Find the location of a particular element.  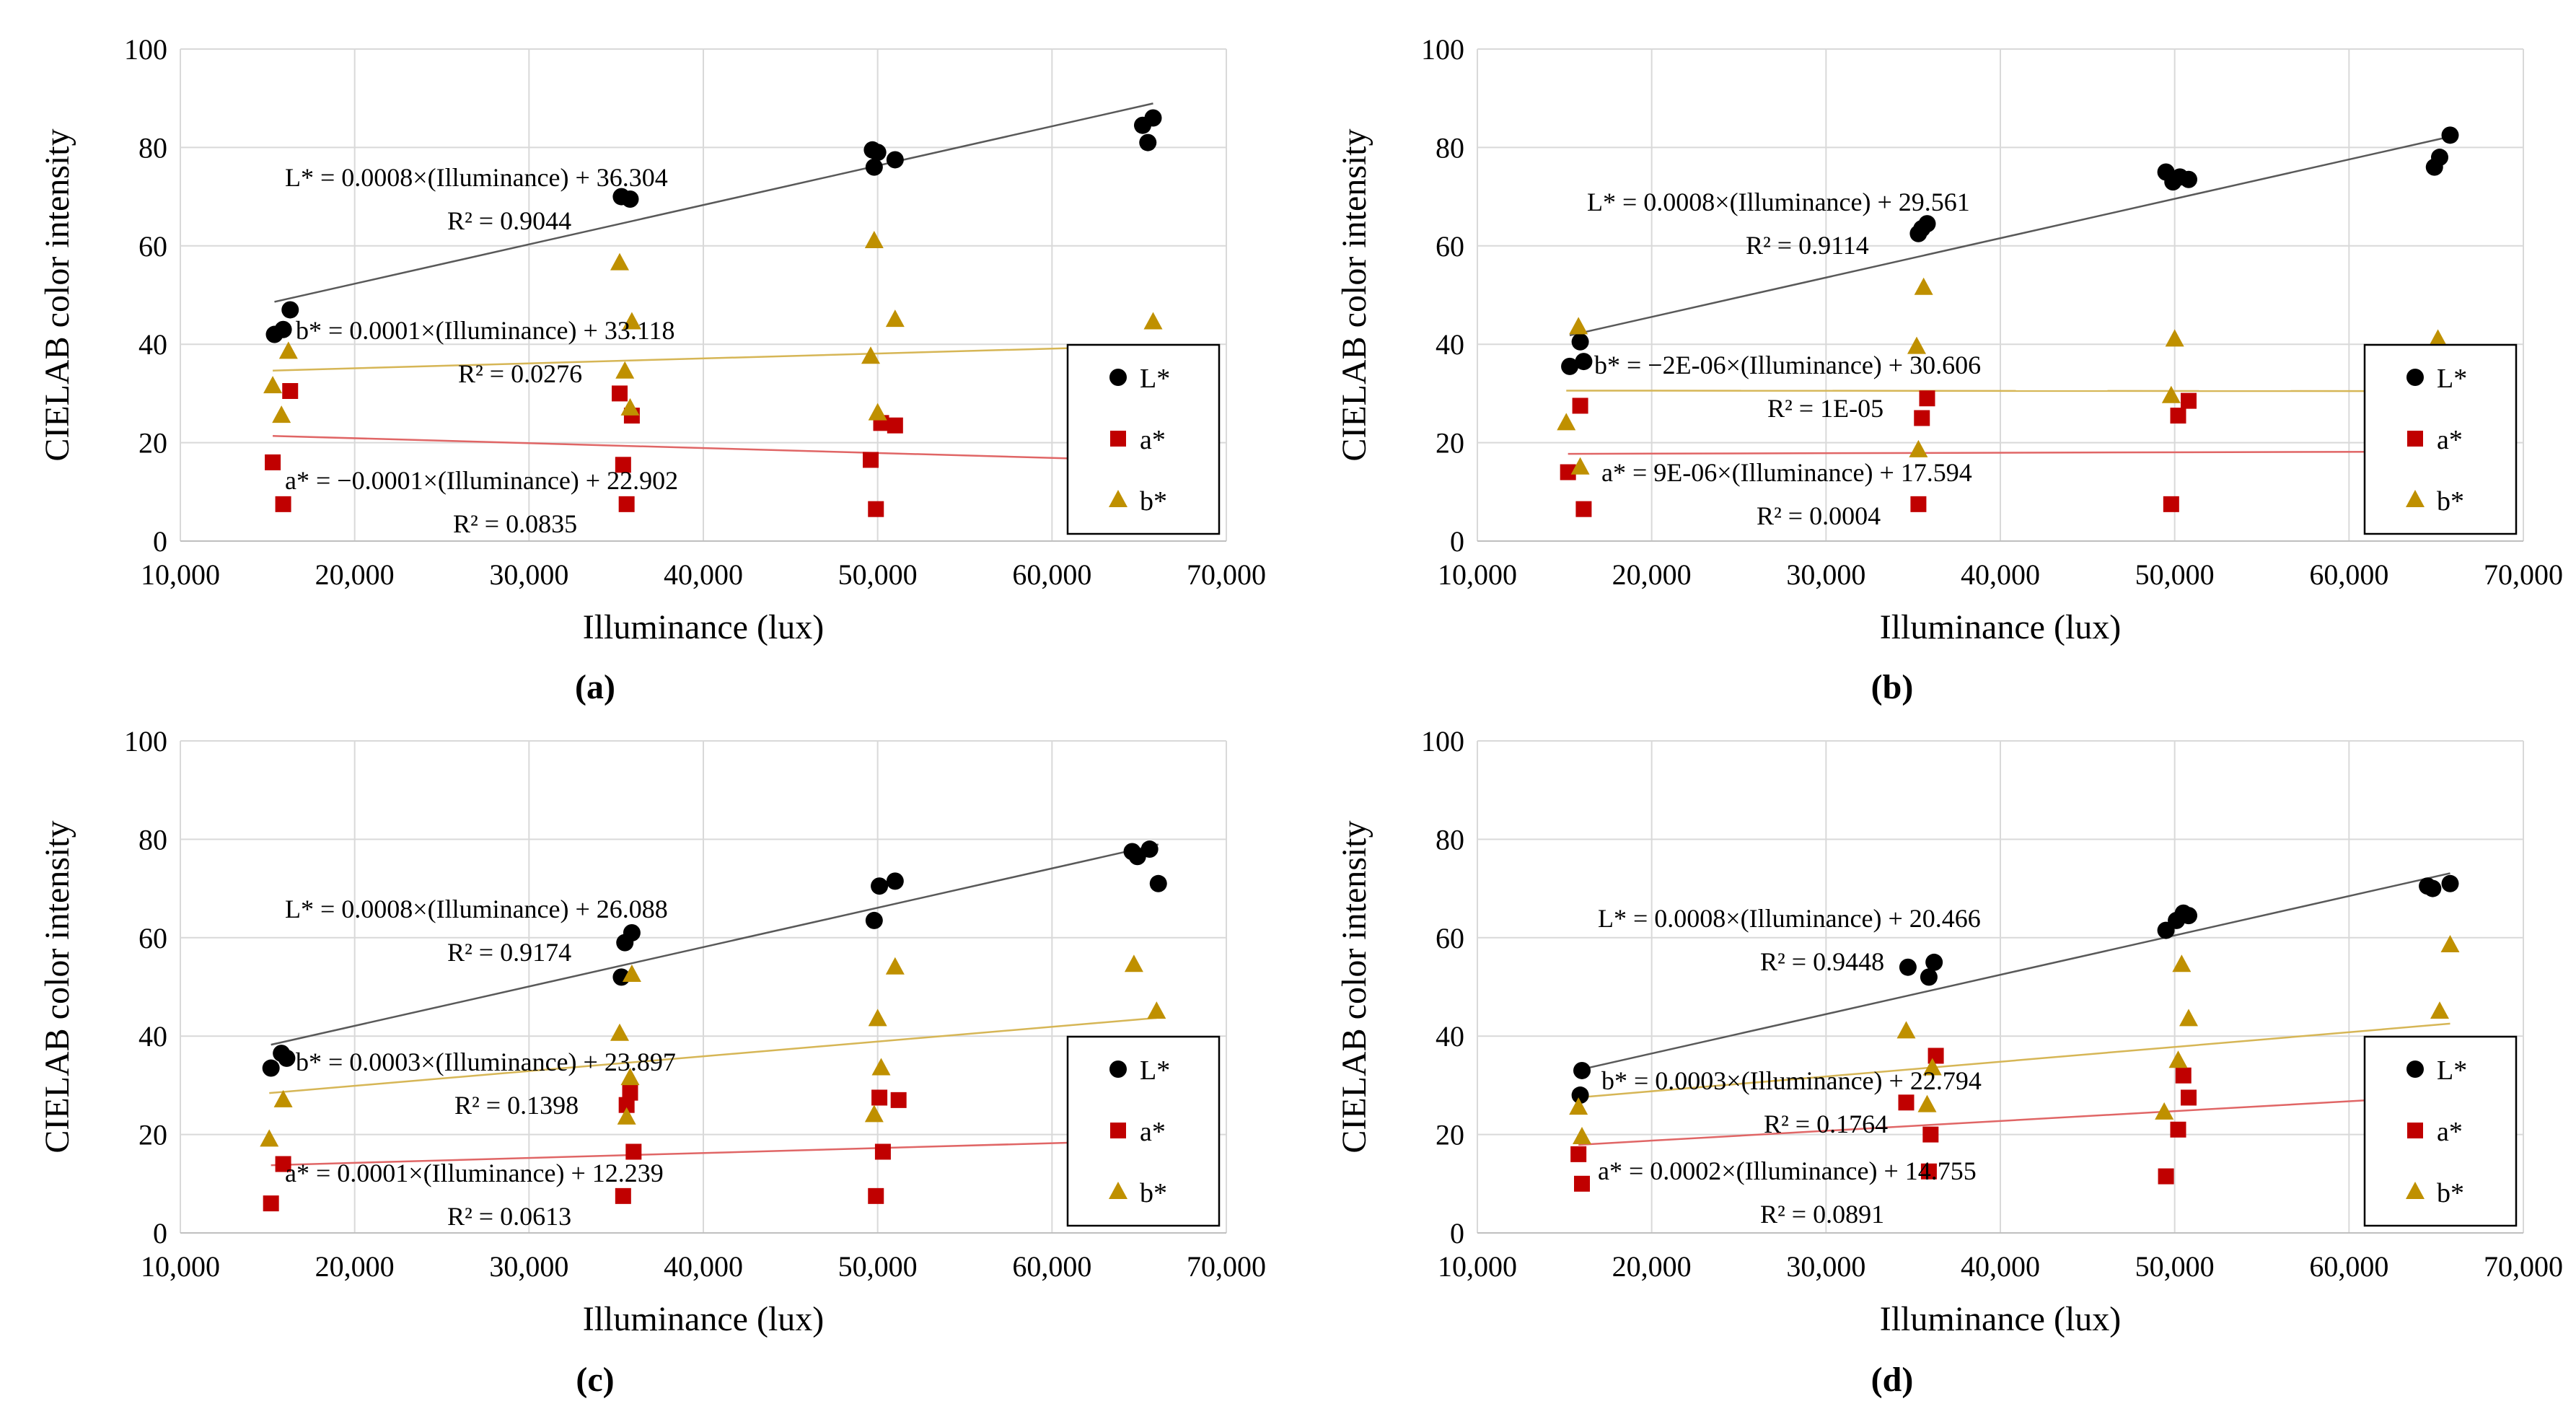

trend-r2-L: R² = 0.9448 is located at coordinates (1822, 961).